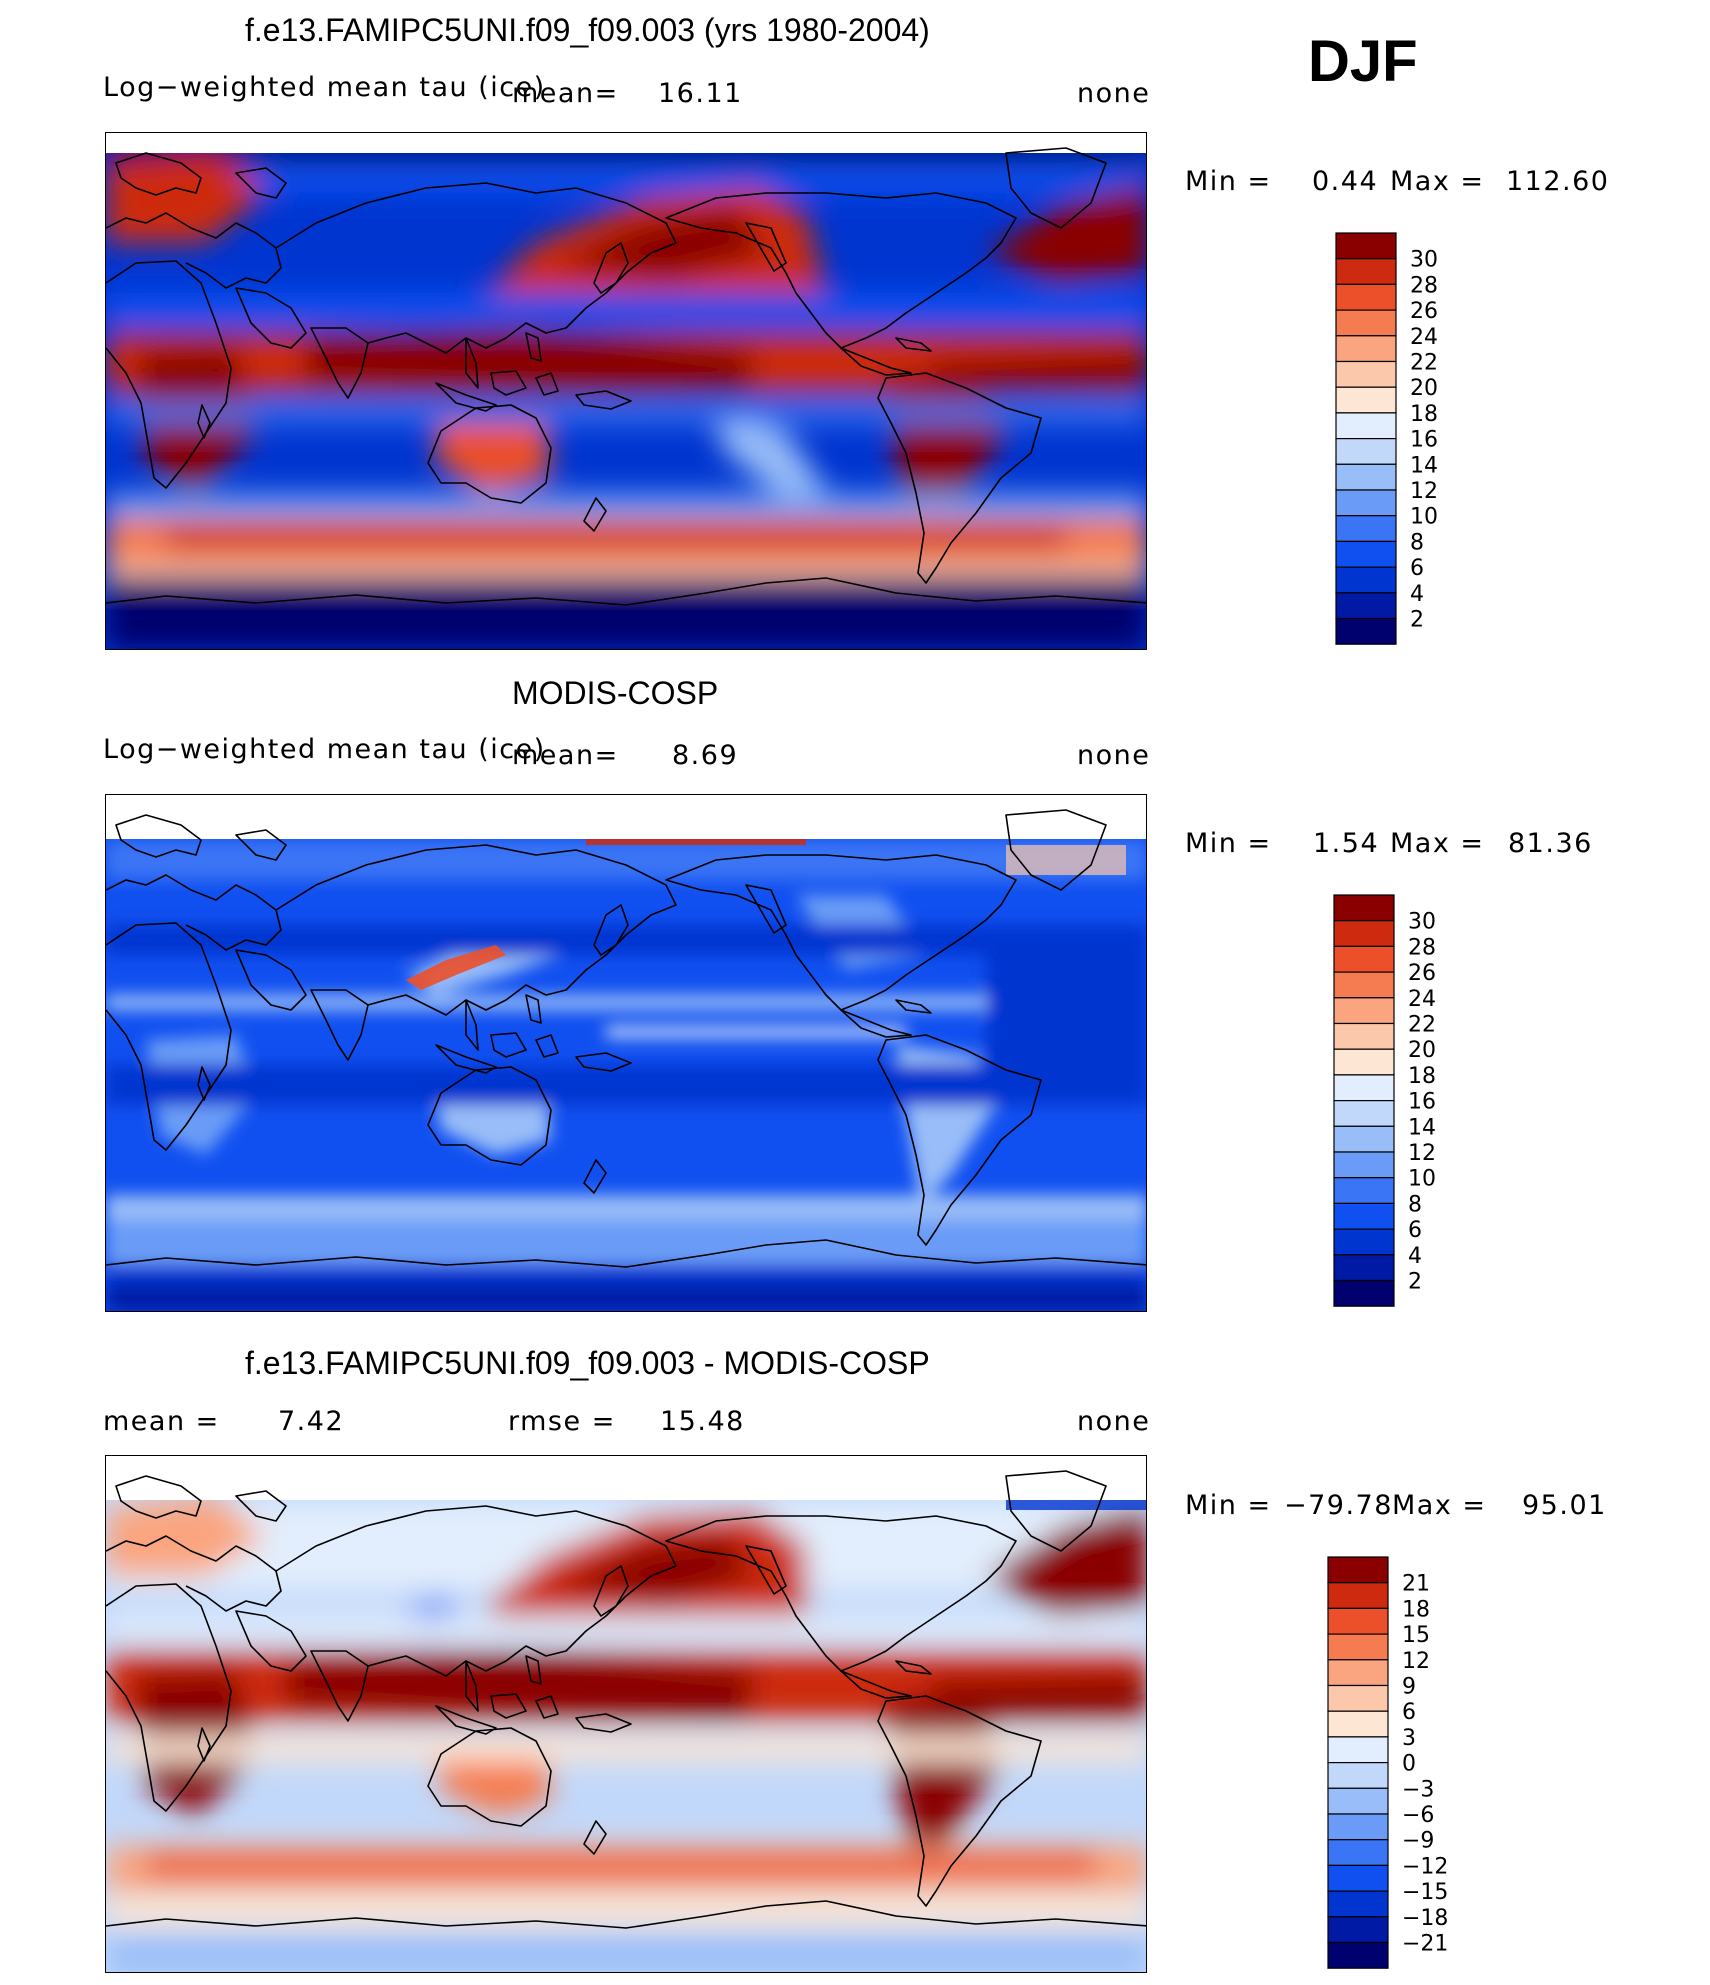 The width and height of the screenshot is (1710, 1985). Describe the element at coordinates (1418, 1841) in the screenshot. I see `colorbar-tick-label: −9` at that location.